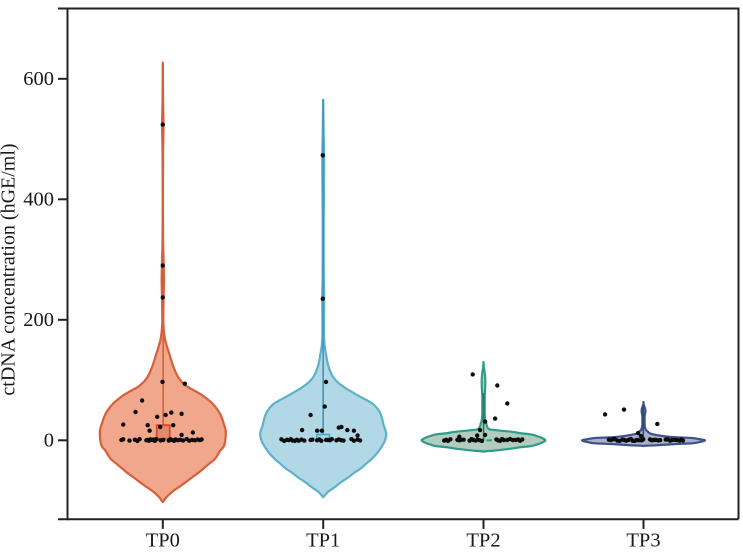  I want to click on svg-text: TP3, so click(643, 541).